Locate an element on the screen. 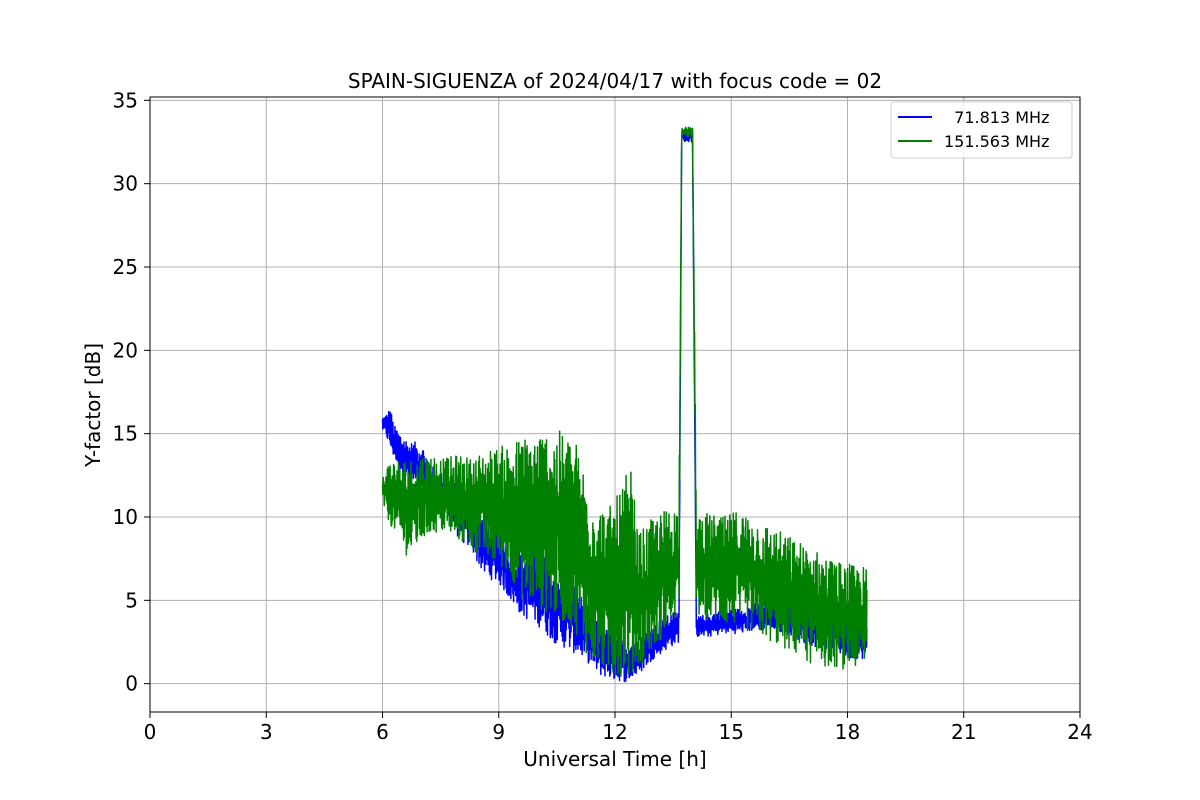 The width and height of the screenshot is (1200, 800). legend-box is located at coordinates (981, 130).